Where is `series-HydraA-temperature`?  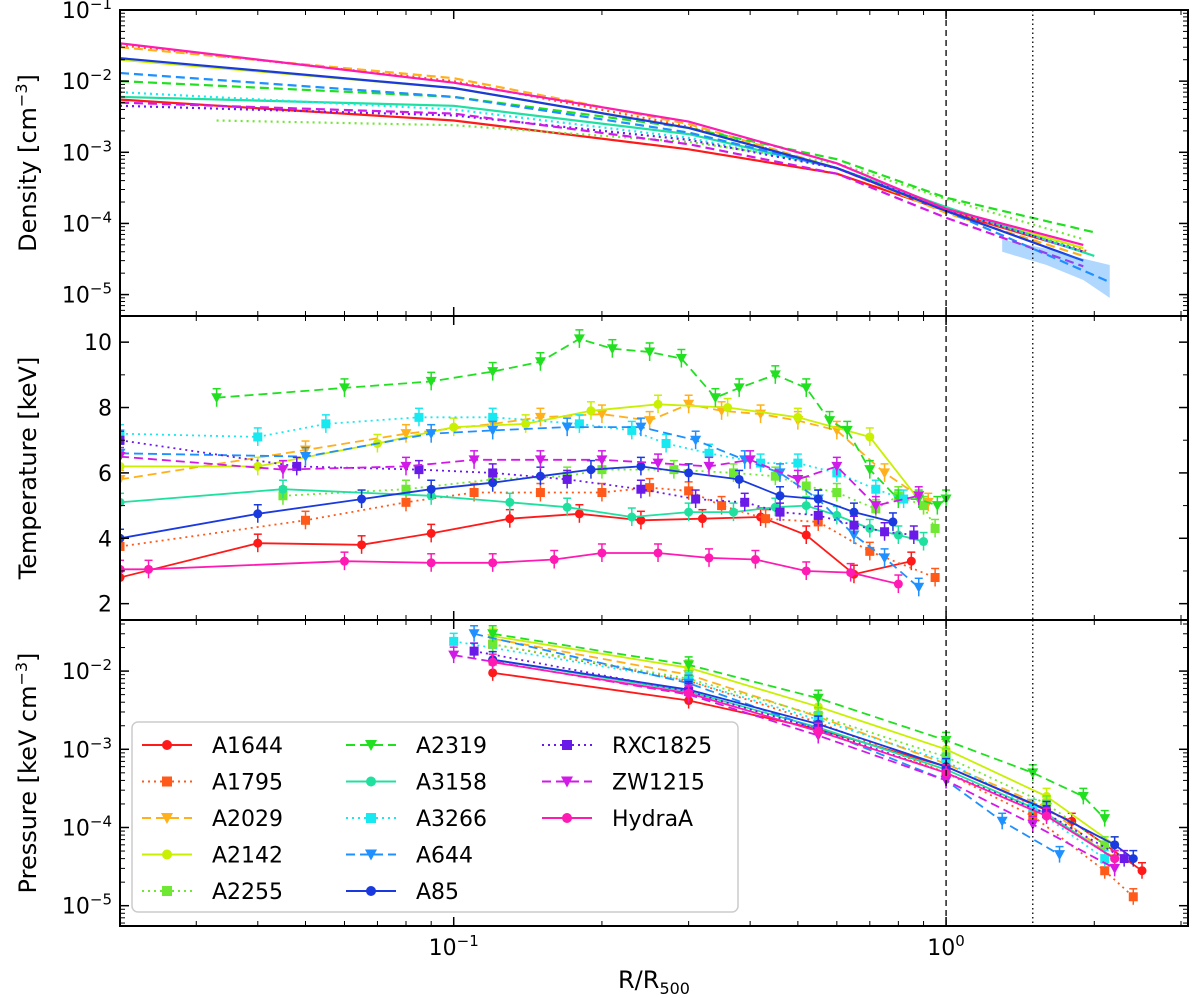
series-HydraA-temperature is located at coordinates (509, 568).